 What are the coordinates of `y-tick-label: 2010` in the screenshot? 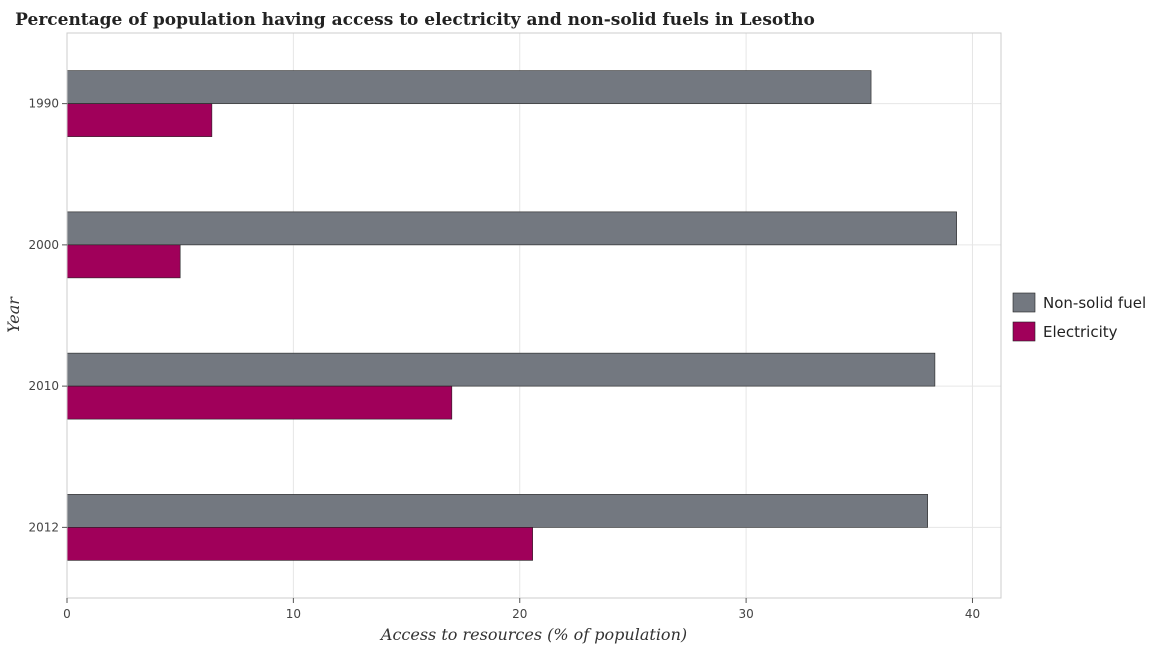 It's located at (43, 386).